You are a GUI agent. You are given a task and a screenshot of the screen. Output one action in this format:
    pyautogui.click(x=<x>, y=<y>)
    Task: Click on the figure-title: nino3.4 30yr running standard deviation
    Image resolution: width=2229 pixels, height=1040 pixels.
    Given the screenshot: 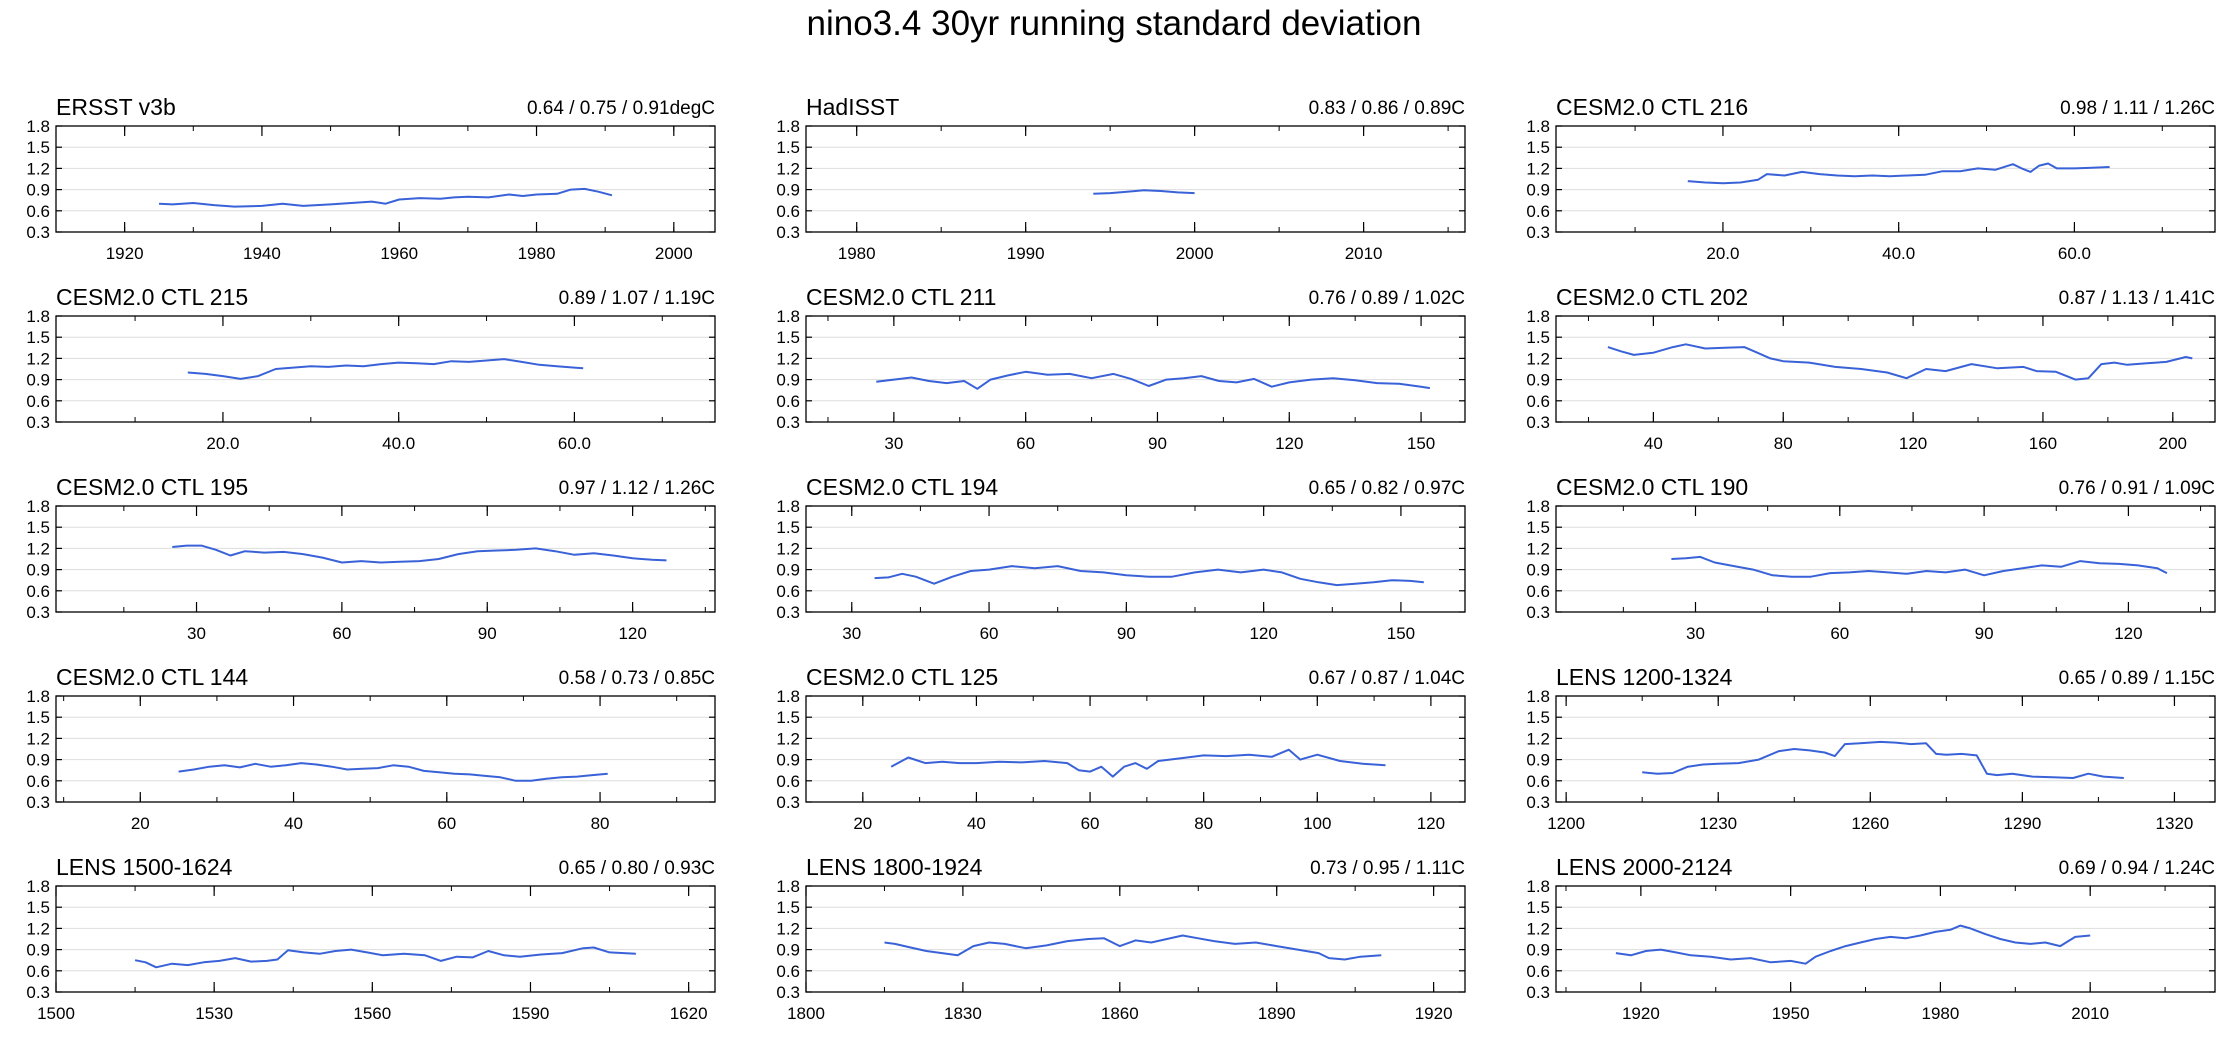 What is the action you would take?
    pyautogui.click(x=1114, y=23)
    